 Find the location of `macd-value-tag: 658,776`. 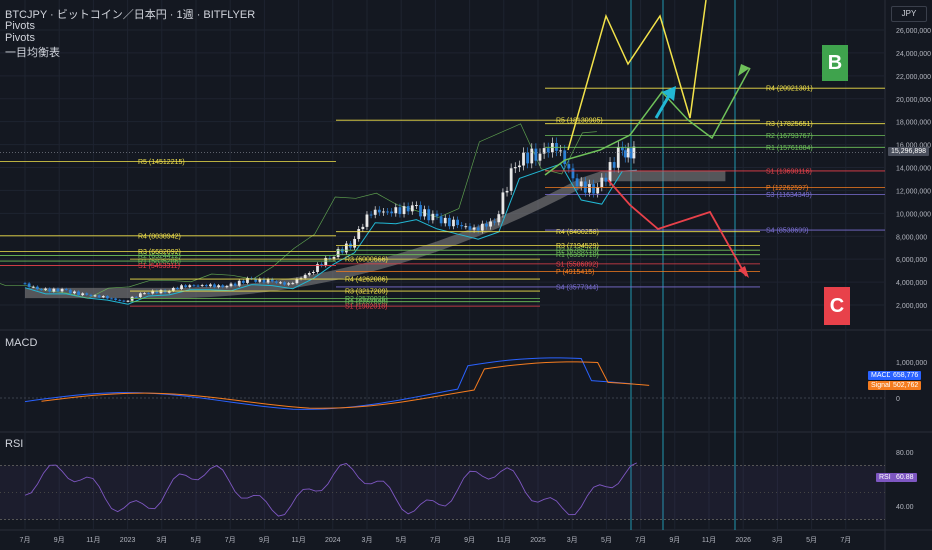

macd-value-tag: 658,776 is located at coordinates (906, 375).